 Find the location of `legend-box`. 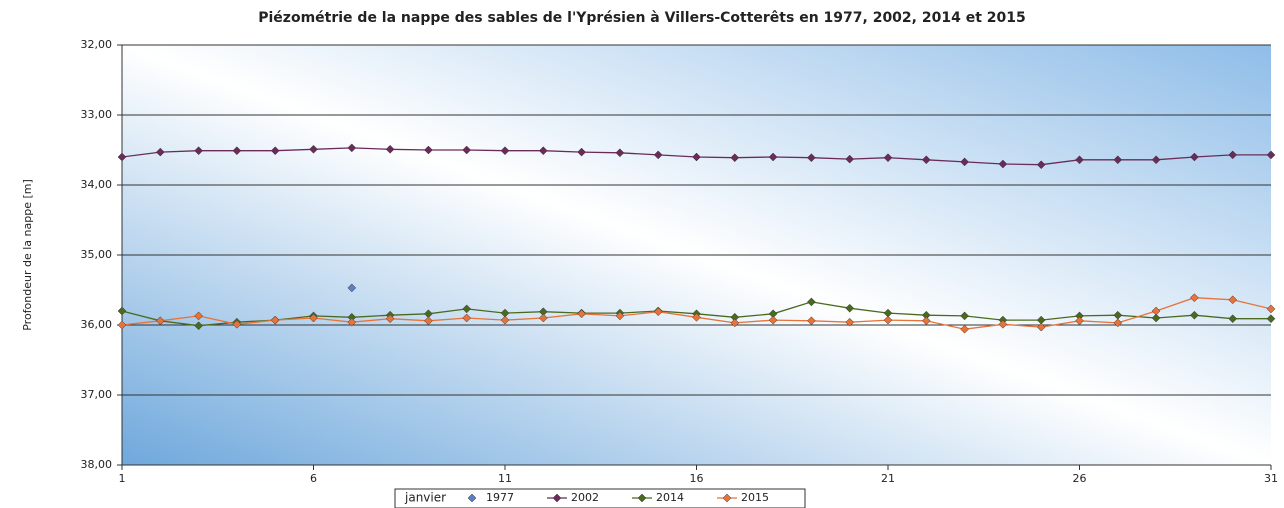

legend-box is located at coordinates (600, 498).